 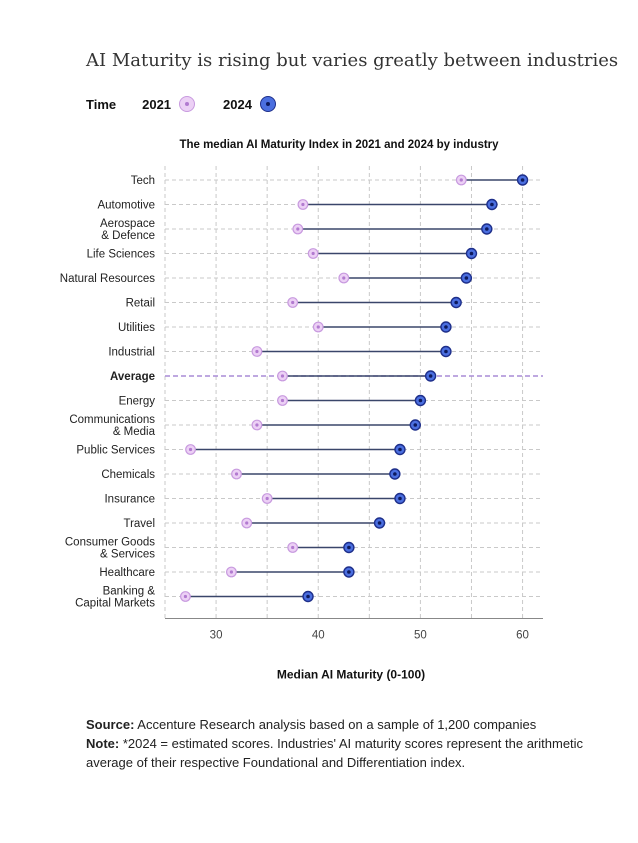 I want to click on legend-item-2021: 2021, so click(x=163, y=104).